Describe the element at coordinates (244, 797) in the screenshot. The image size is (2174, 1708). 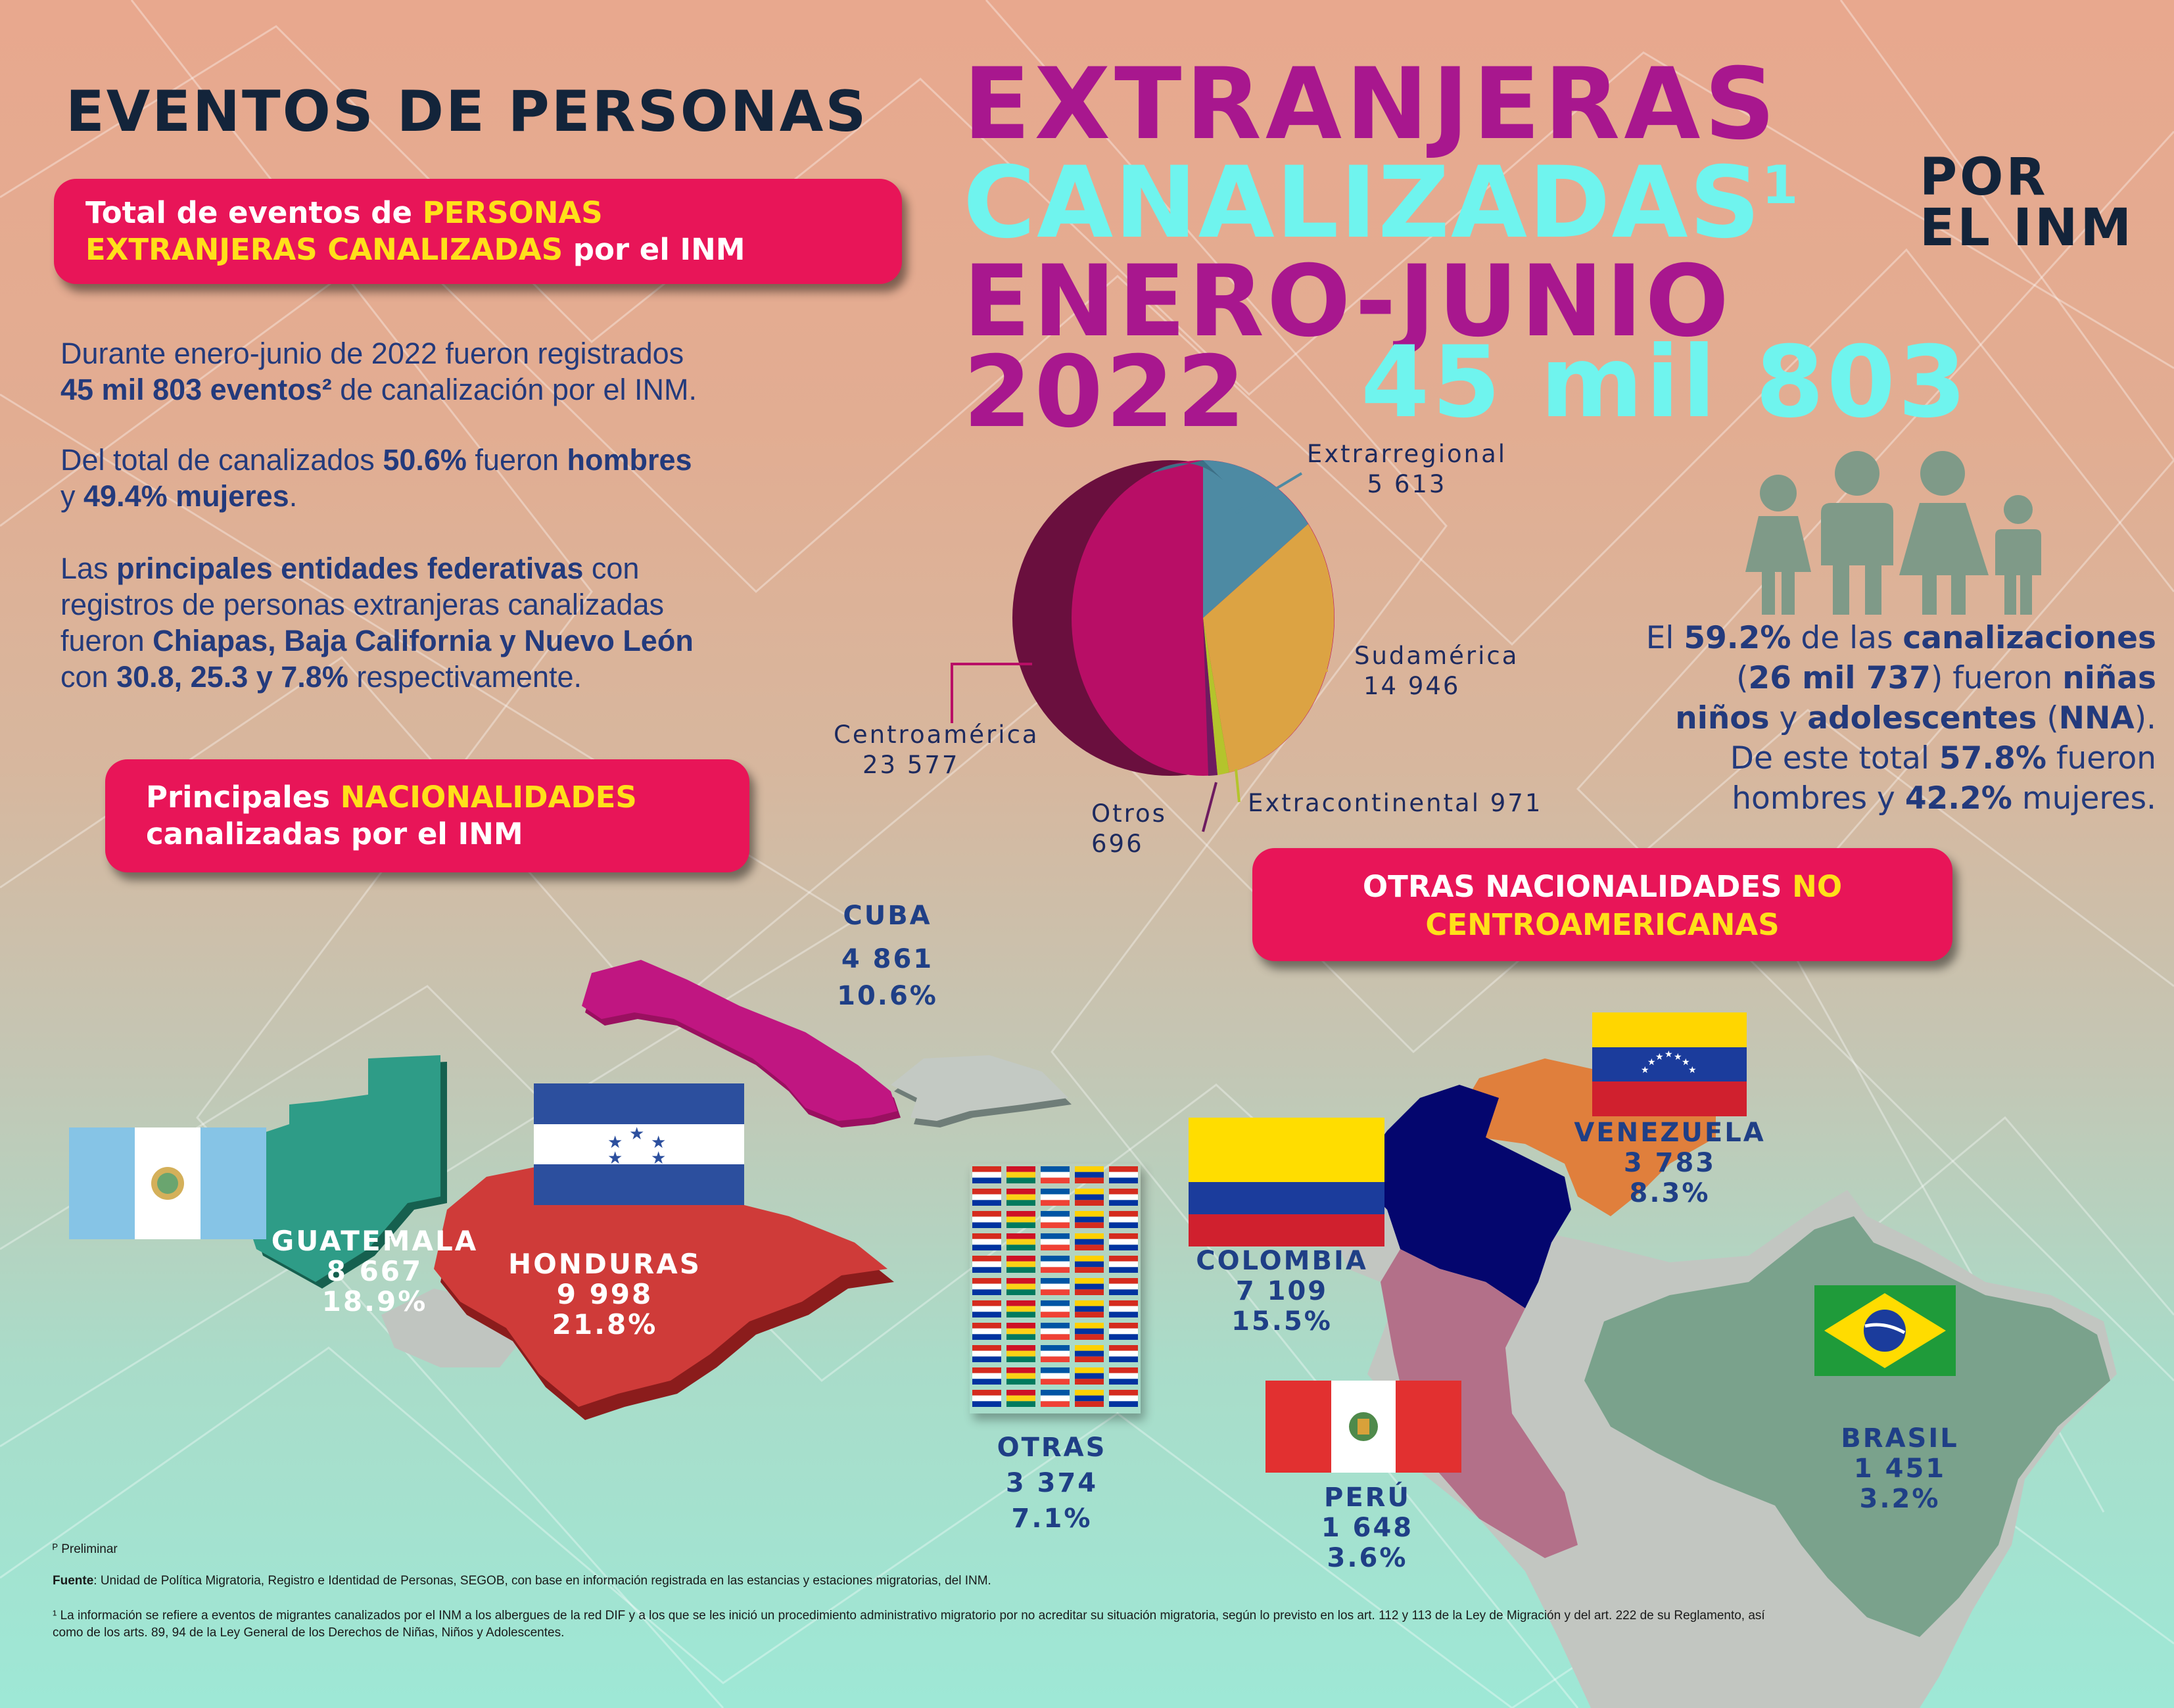
I see `pill-nac-a: Principales` at that location.